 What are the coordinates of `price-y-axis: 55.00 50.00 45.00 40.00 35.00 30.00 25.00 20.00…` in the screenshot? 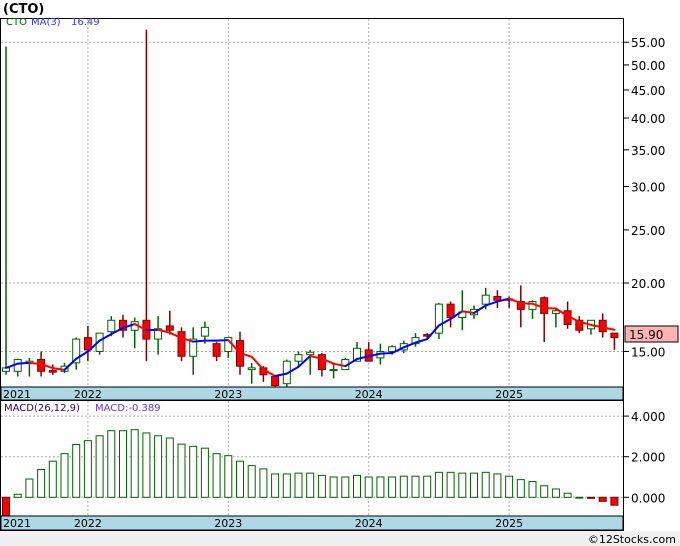 It's located at (644, 197).